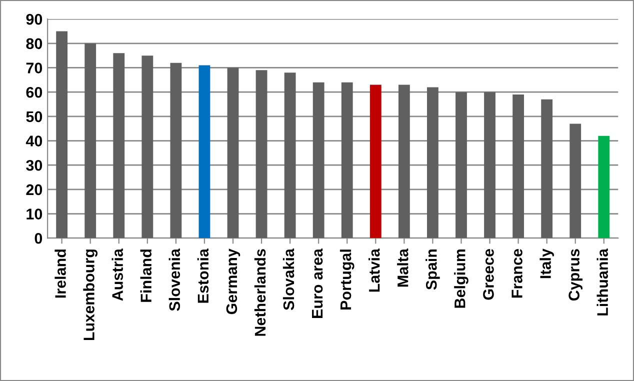 This screenshot has height=381, width=634. I want to click on x-tick-label: Malta, so click(402, 267).